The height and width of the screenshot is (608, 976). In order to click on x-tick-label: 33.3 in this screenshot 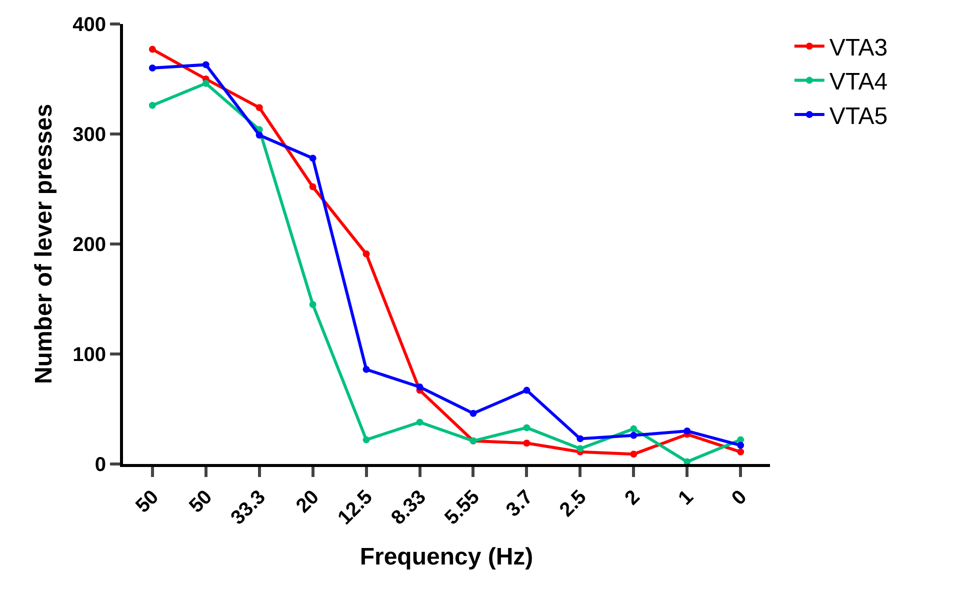, I will do `click(248, 508)`.